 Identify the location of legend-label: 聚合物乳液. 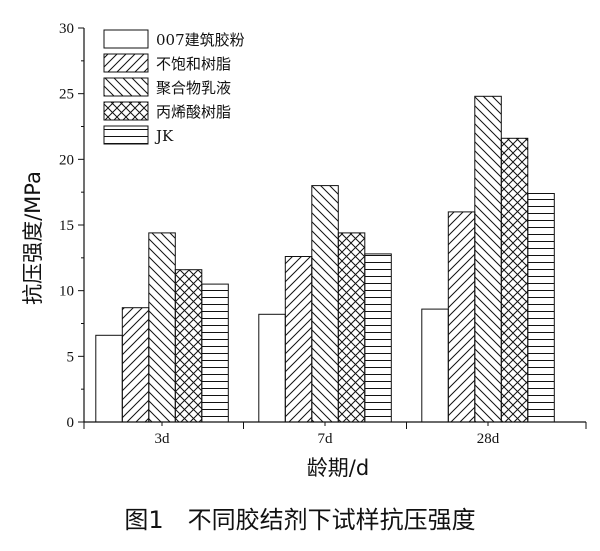
(193, 88).